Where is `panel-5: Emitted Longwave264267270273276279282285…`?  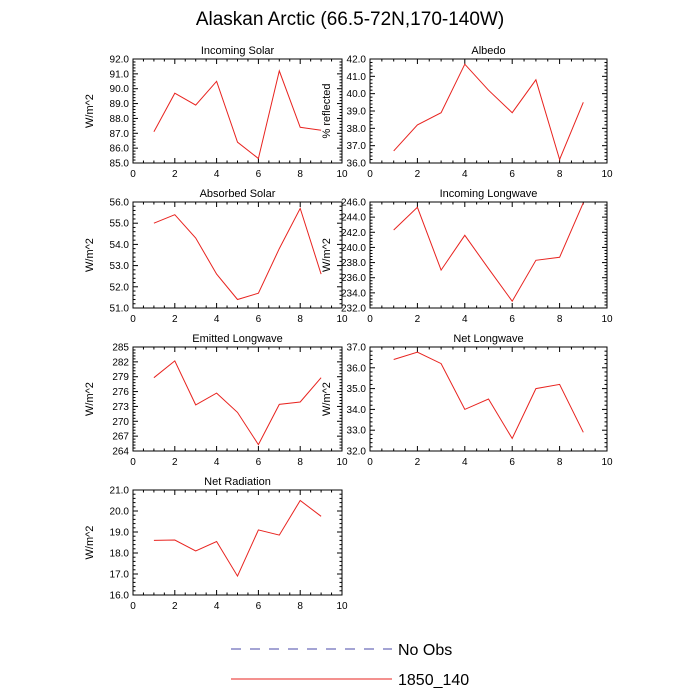 panel-5: Emitted Longwave264267270273276279282285… is located at coordinates (216, 400).